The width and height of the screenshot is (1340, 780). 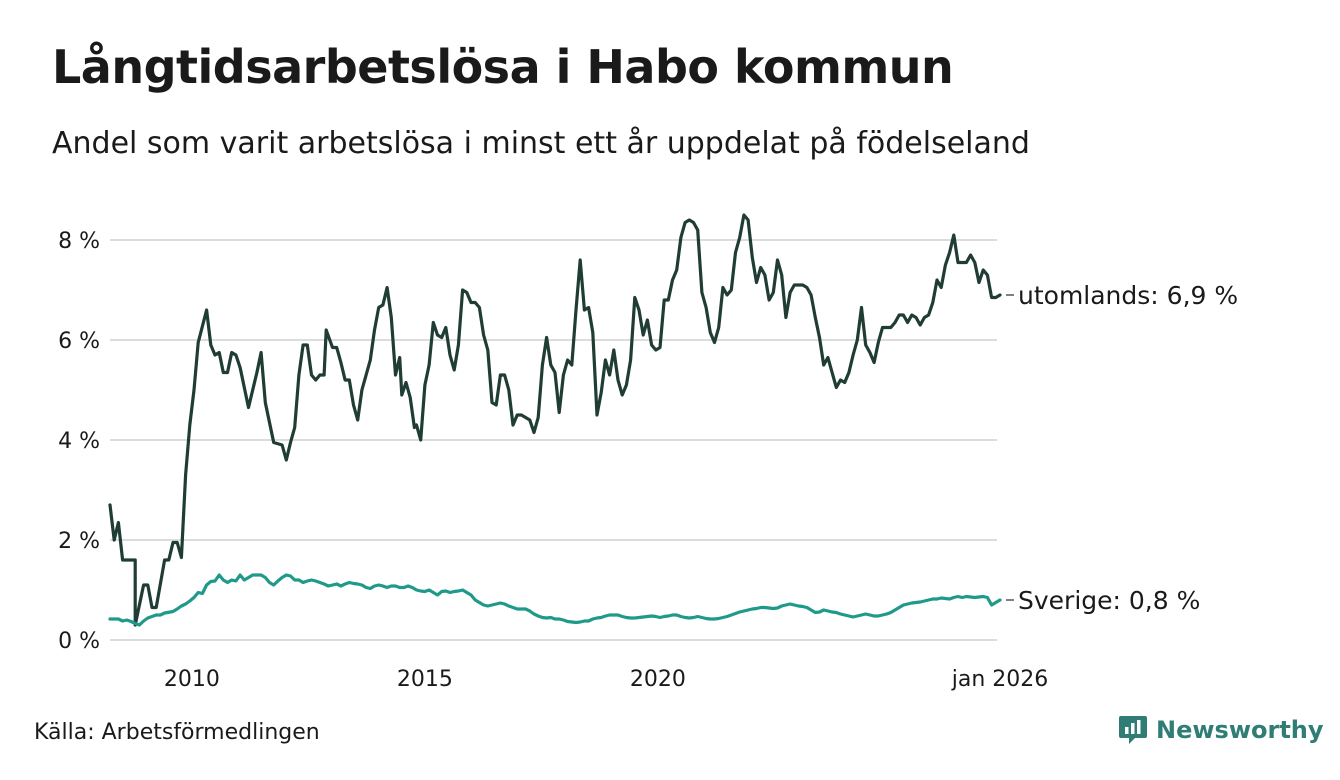 I want to click on series-label-utomlands: utomlands: 6,9 %, so click(x=1128, y=295).